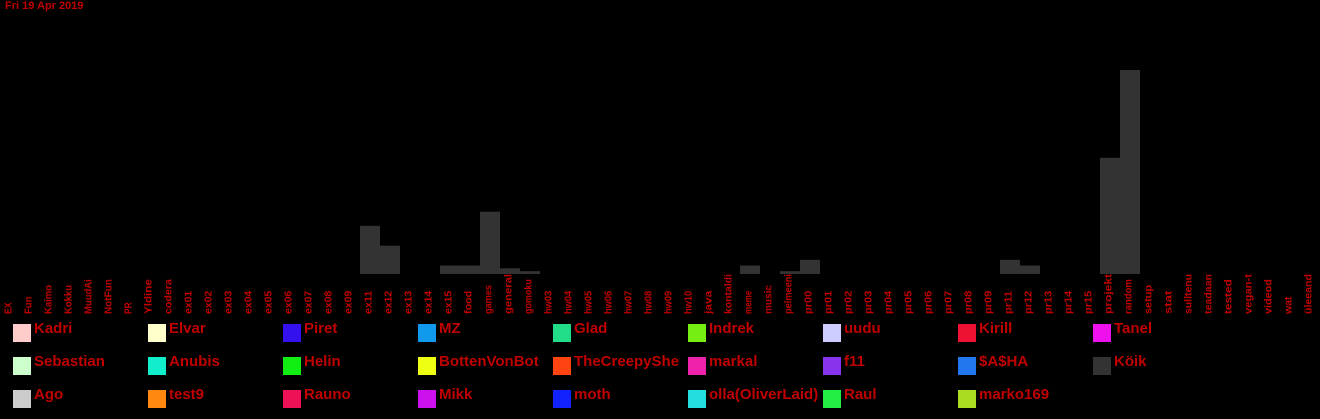 The image size is (1320, 419). What do you see at coordinates (592, 394) in the screenshot?
I see `legend-label: moth` at bounding box center [592, 394].